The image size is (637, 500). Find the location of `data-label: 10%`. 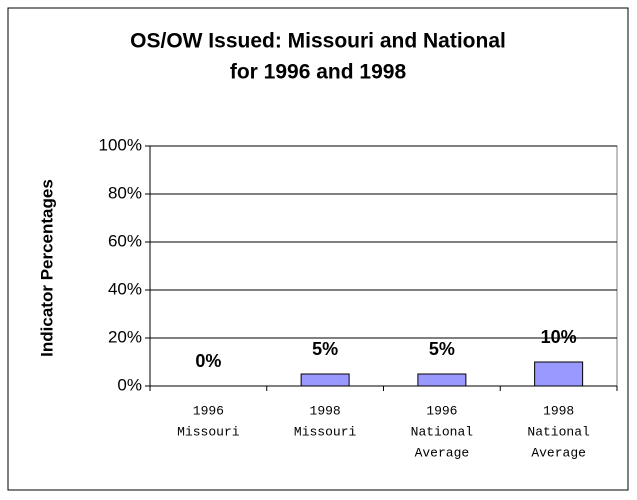

data-label: 10% is located at coordinates (559, 337).